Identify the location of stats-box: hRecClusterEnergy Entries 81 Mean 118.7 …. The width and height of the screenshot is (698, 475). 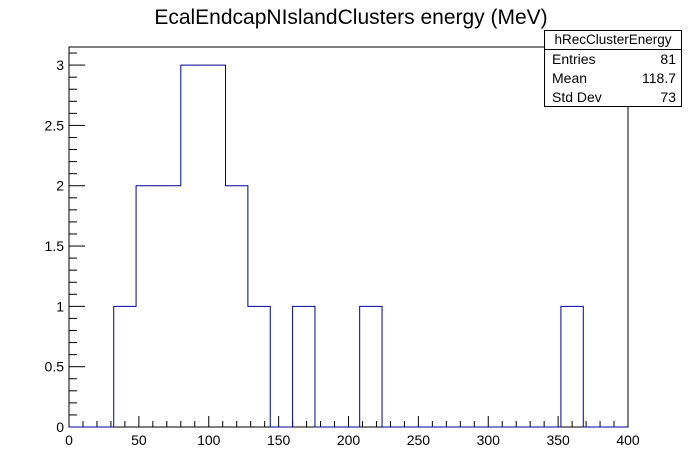
(613, 68).